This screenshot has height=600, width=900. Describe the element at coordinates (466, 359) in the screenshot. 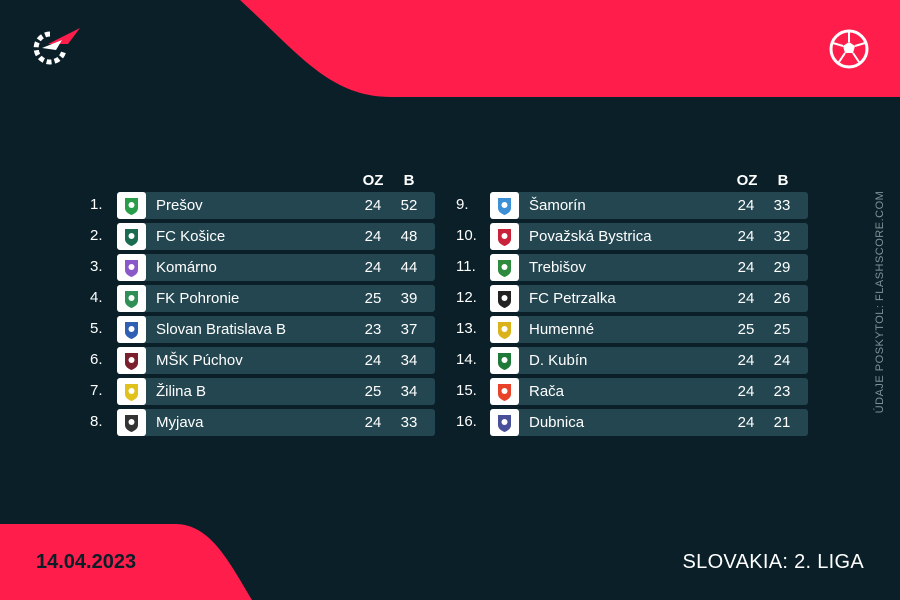

I see `rank: 14.` at that location.